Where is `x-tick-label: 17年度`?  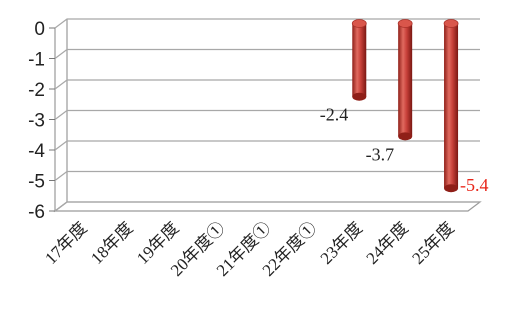 x-tick-label: 17年度 is located at coordinates (65, 242).